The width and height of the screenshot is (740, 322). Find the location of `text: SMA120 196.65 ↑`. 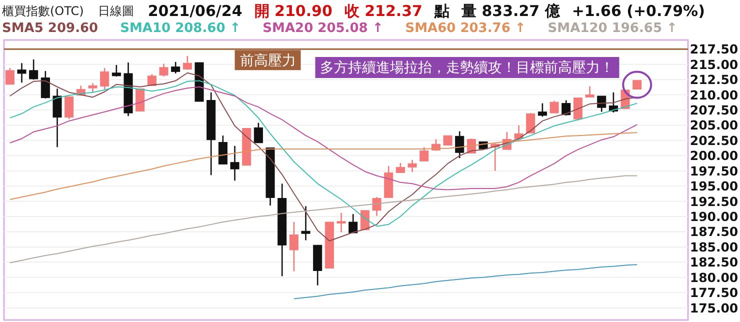

text: SMA120 196.65 ↑ is located at coordinates (613, 28).